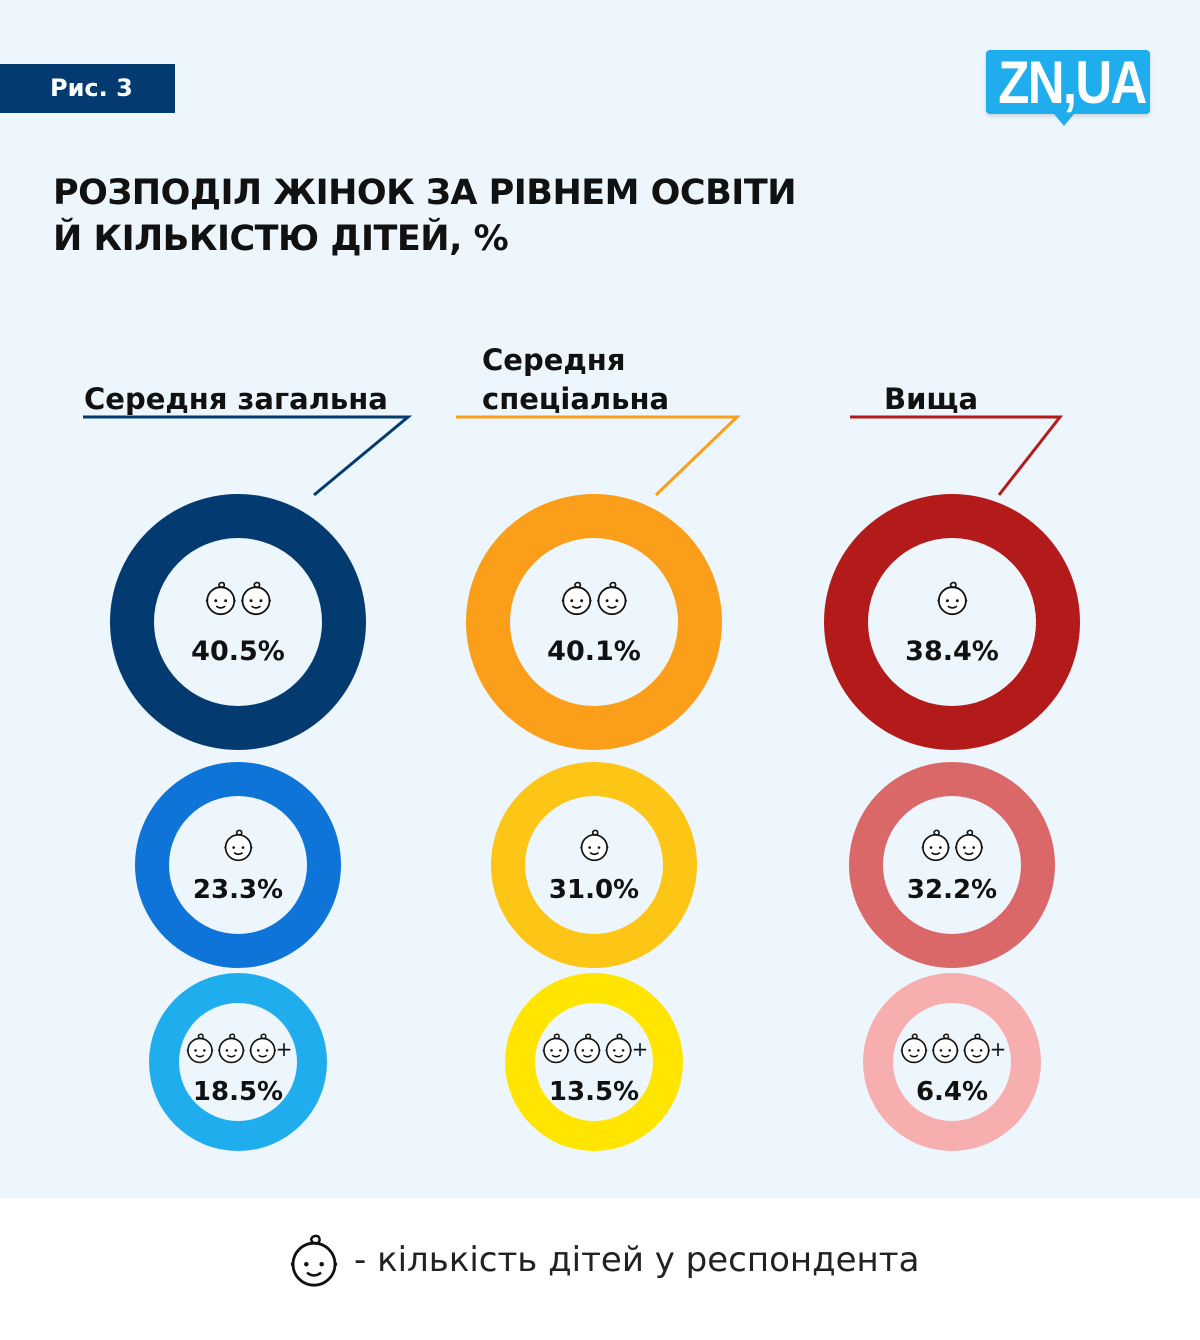 The image size is (1200, 1340). I want to click on data-label: 13.5%, so click(594, 1092).